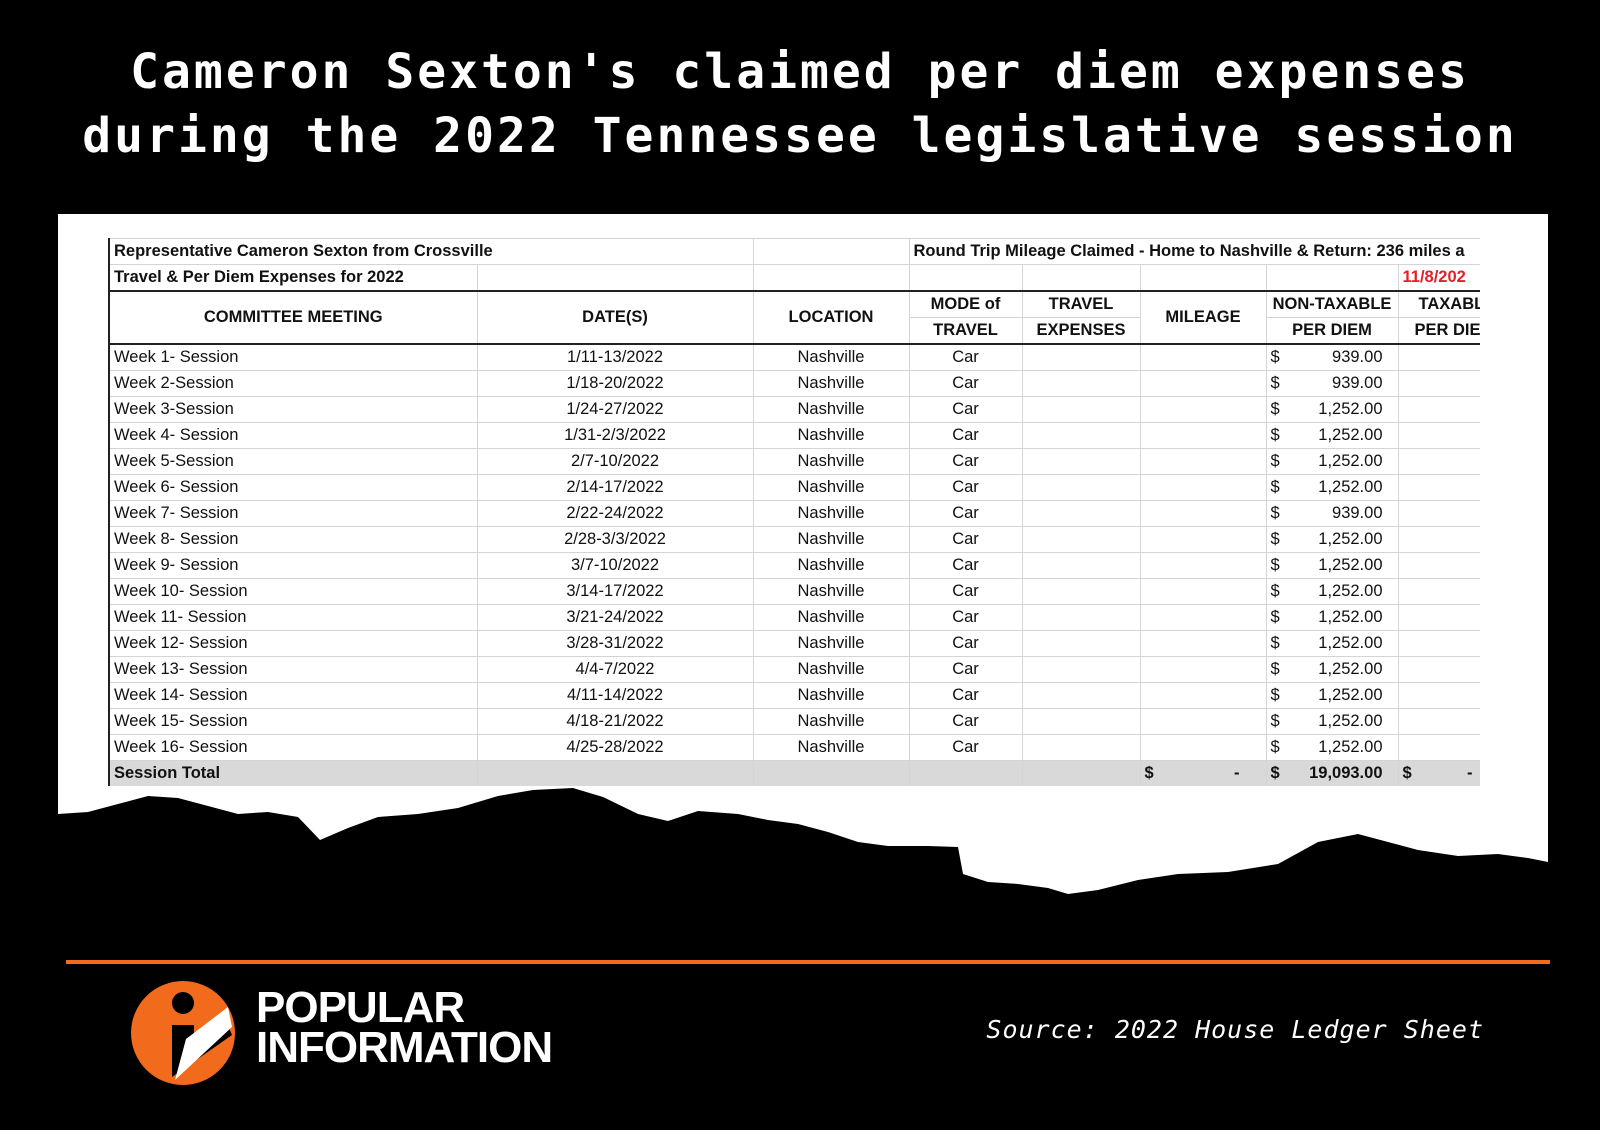 Image resolution: width=1600 pixels, height=1130 pixels. What do you see at coordinates (808, 962) in the screenshot?
I see `accent-divider` at bounding box center [808, 962].